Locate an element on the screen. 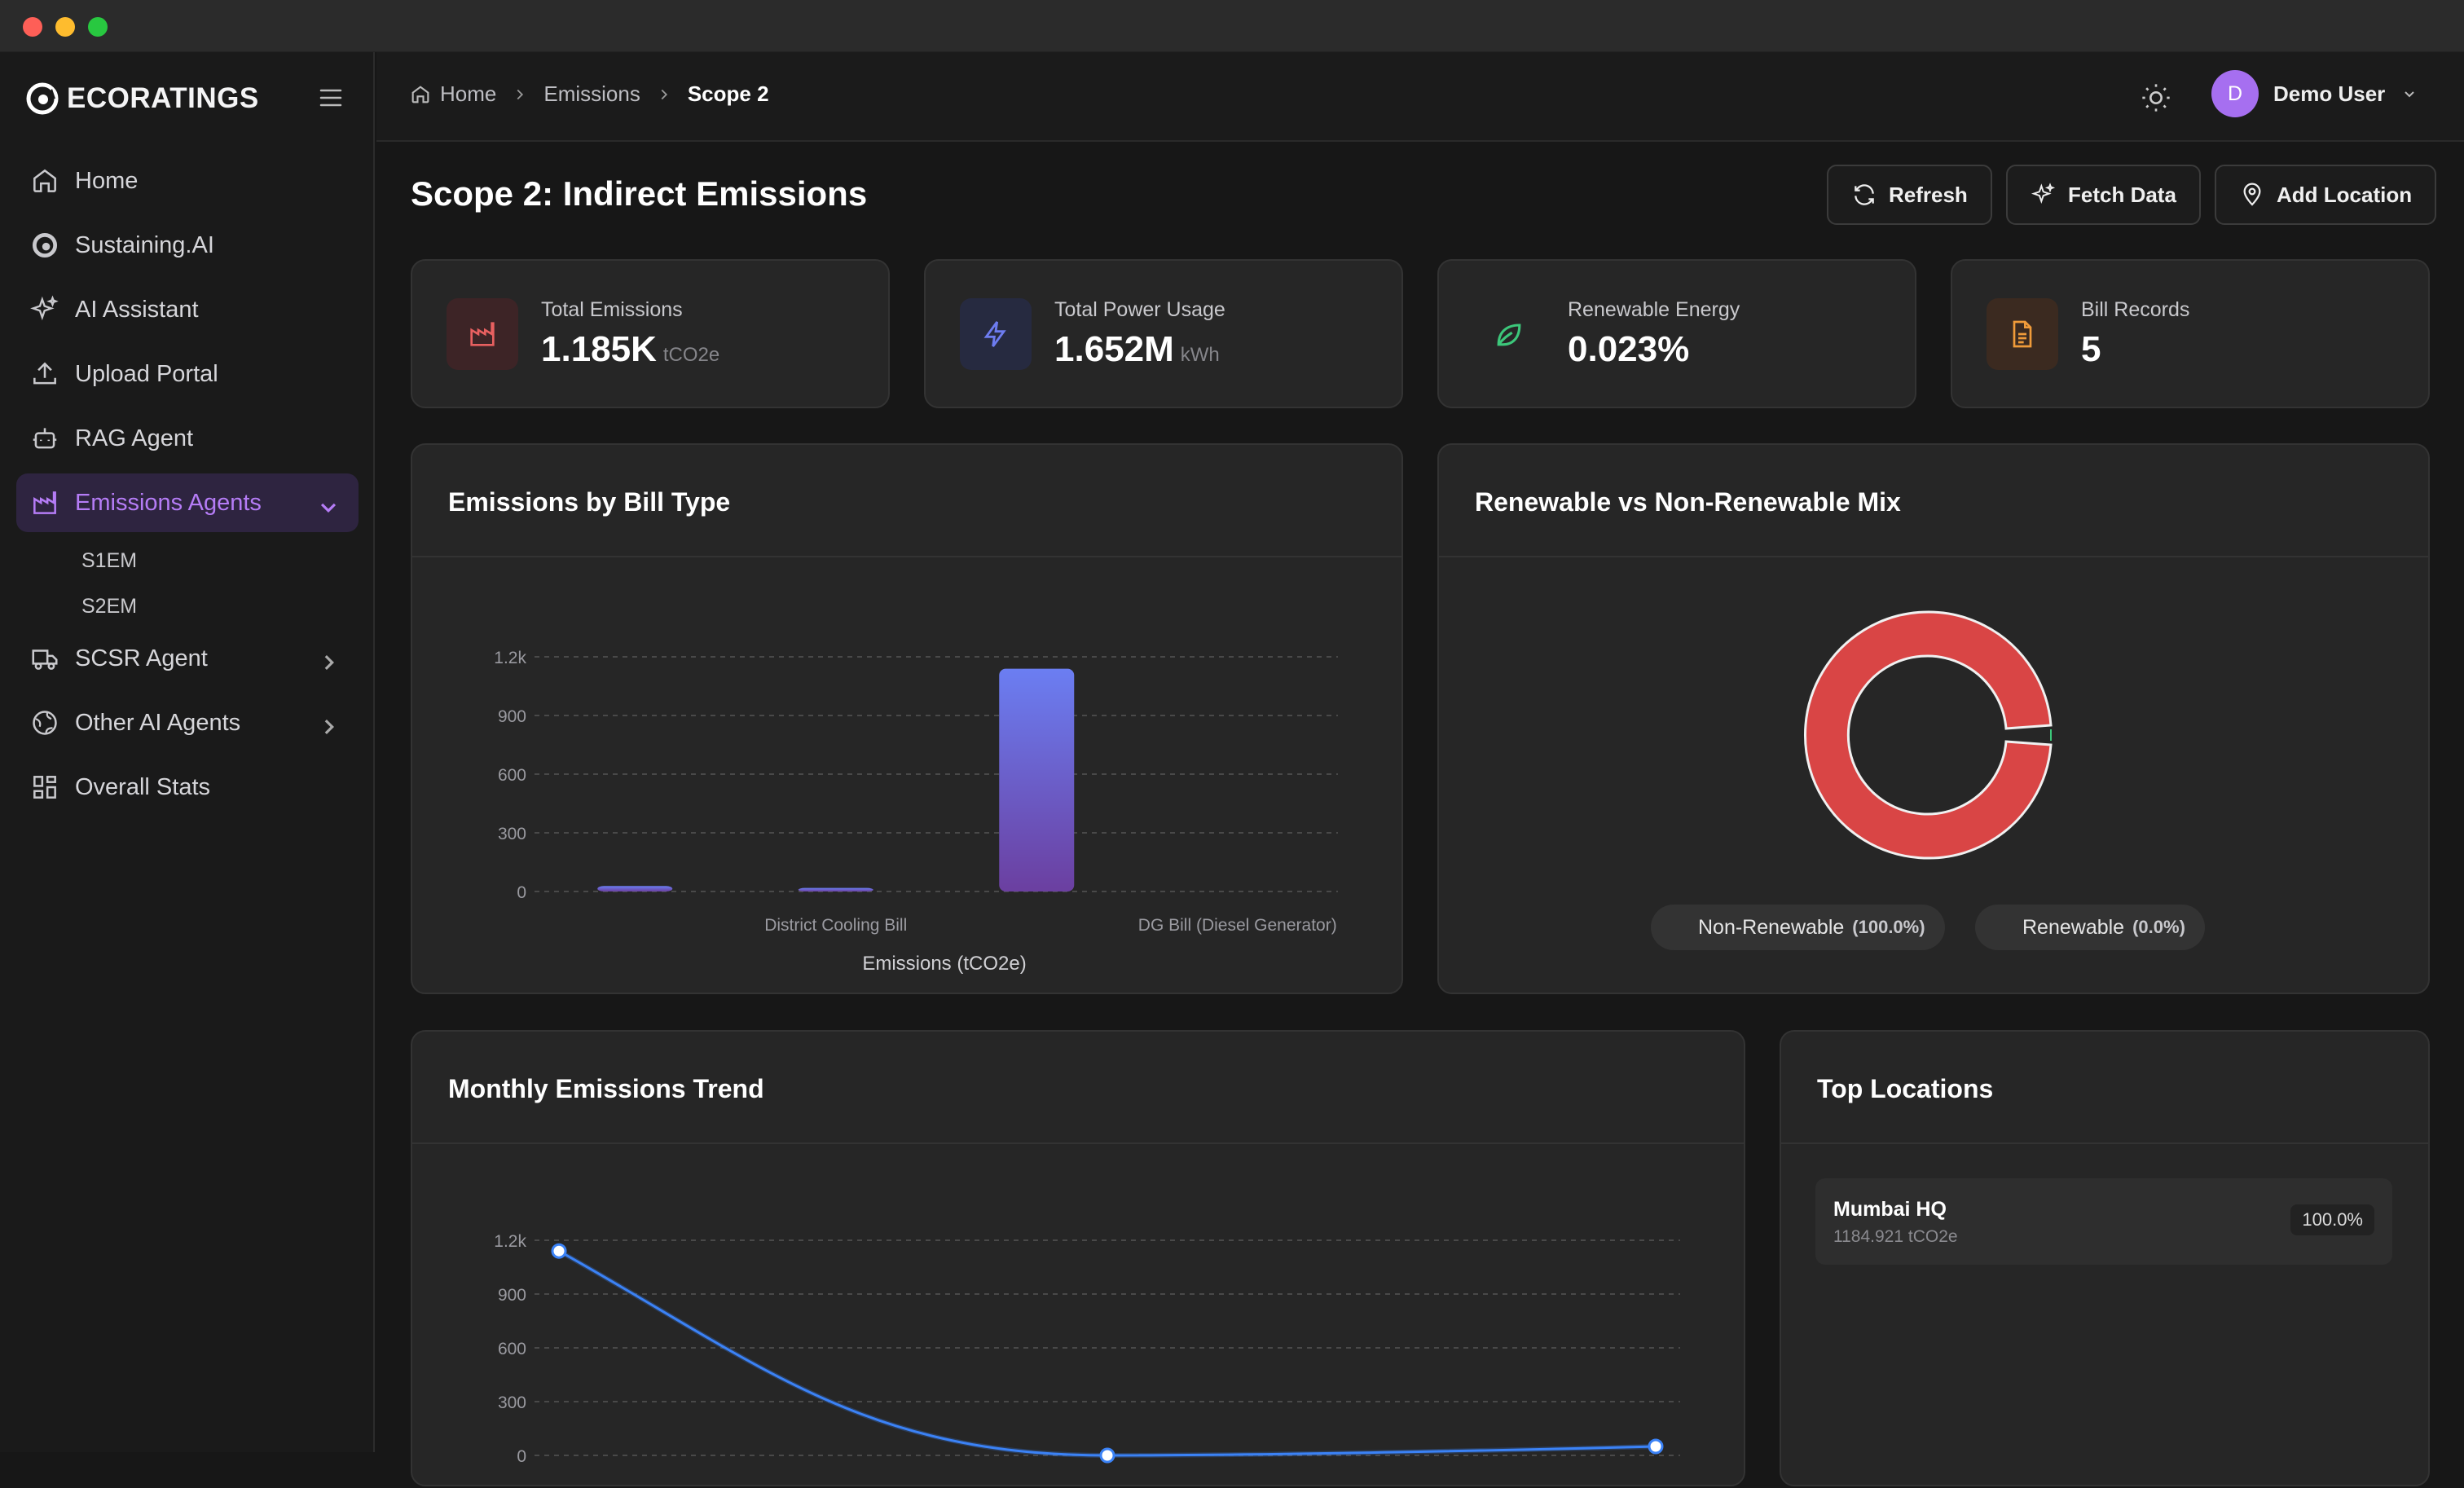 This screenshot has width=2464, height=1488. sidebar-item-overall-stats: Overall Stats is located at coordinates (187, 787).